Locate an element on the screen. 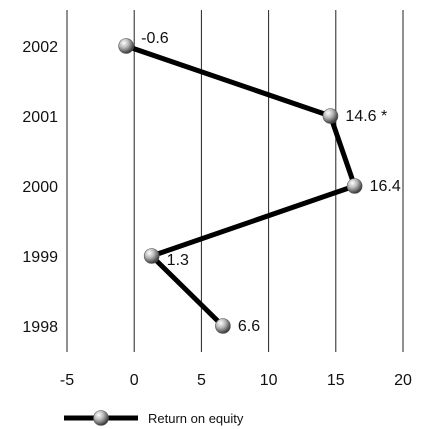 The height and width of the screenshot is (429, 425). y-tick-label: 2001 is located at coordinates (40, 117).